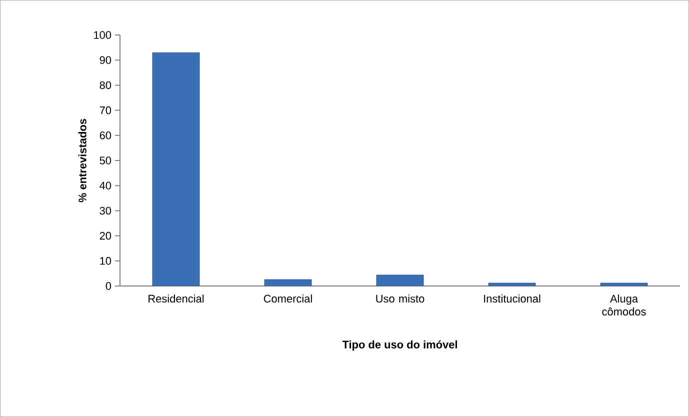  I want to click on x-tick-label: Comercial, so click(288, 298).